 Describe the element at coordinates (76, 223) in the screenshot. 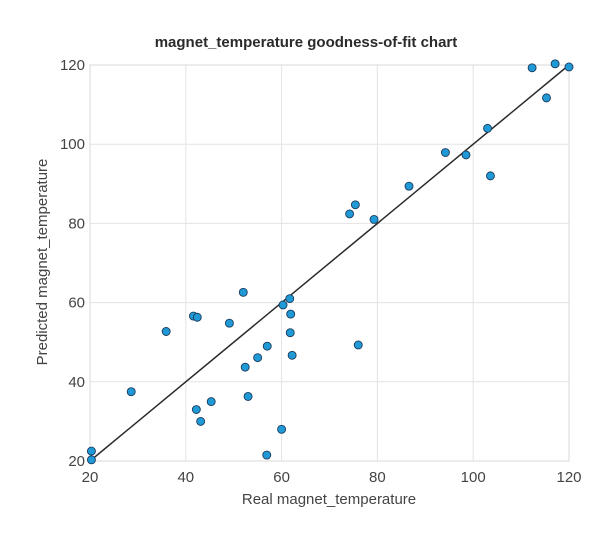

I see `y-tick-label: 80` at that location.